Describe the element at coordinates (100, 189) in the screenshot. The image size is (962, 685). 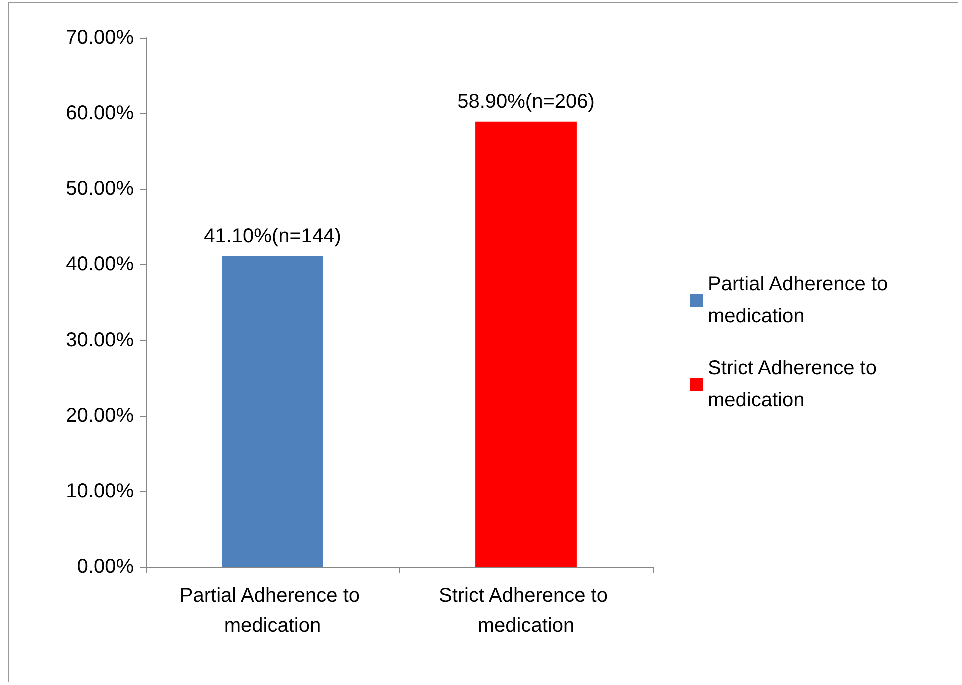
I see `y-tick-label: 50.00%` at that location.